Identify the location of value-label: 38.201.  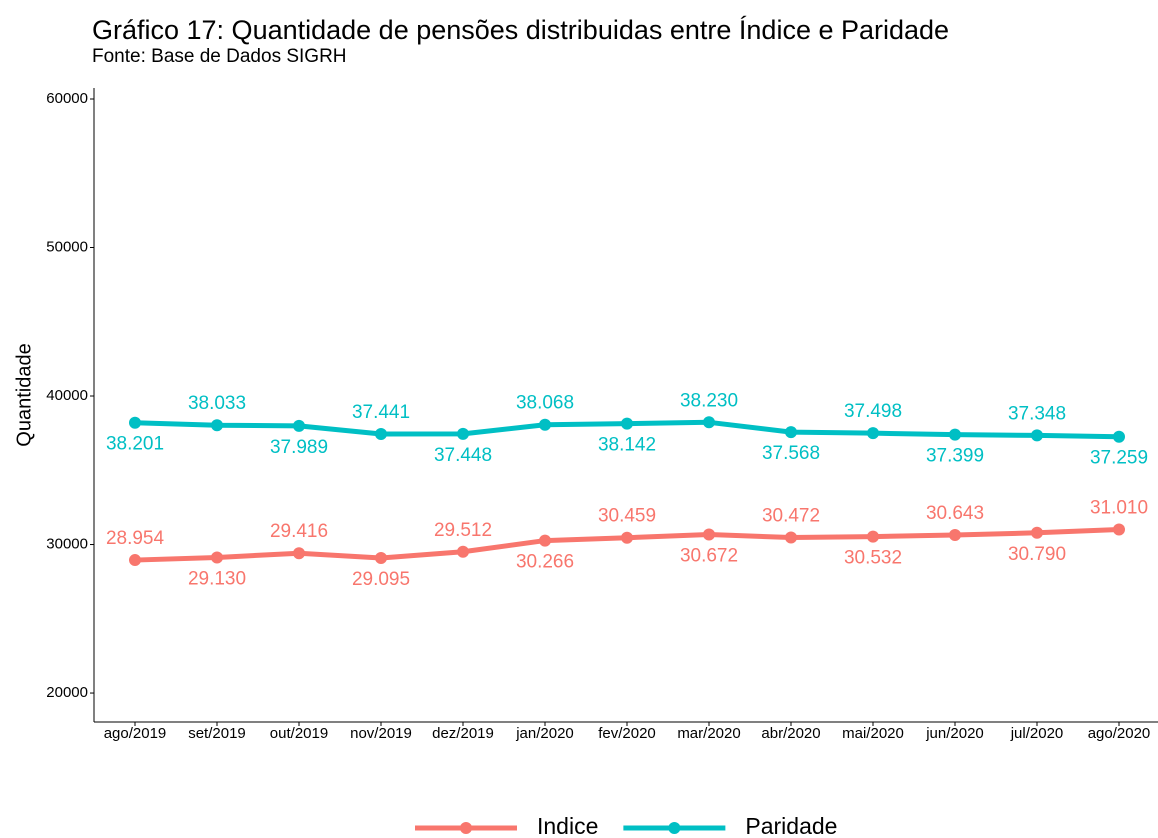
(135, 444).